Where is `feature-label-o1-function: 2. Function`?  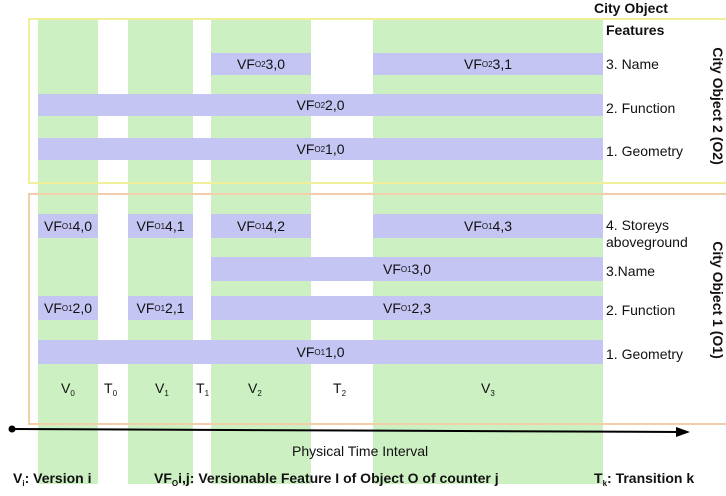 feature-label-o1-function: 2. Function is located at coordinates (641, 310).